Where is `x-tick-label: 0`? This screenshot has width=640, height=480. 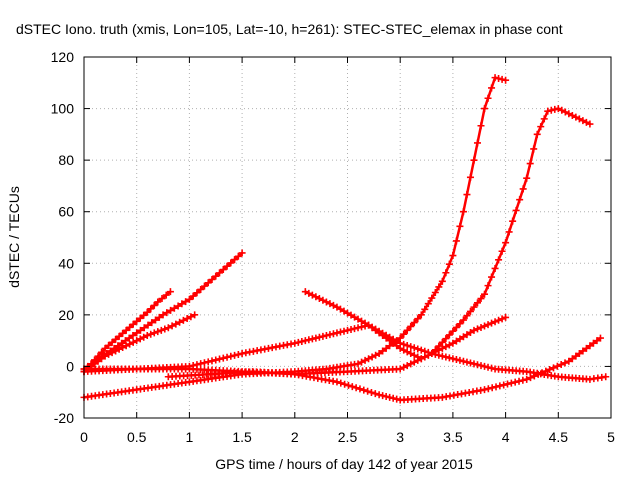 x-tick-label: 0 is located at coordinates (84, 437).